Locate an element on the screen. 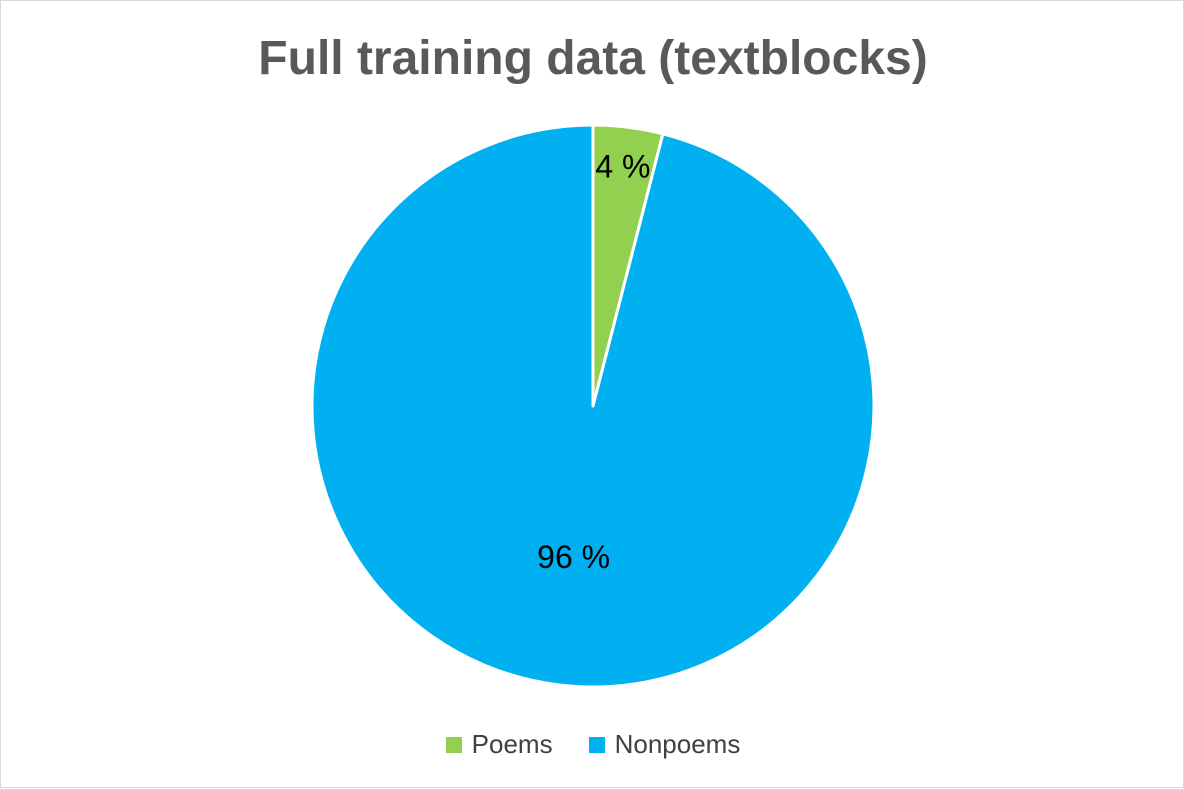  pie-data-labels: 4 % 96 % is located at coordinates (593, 361).